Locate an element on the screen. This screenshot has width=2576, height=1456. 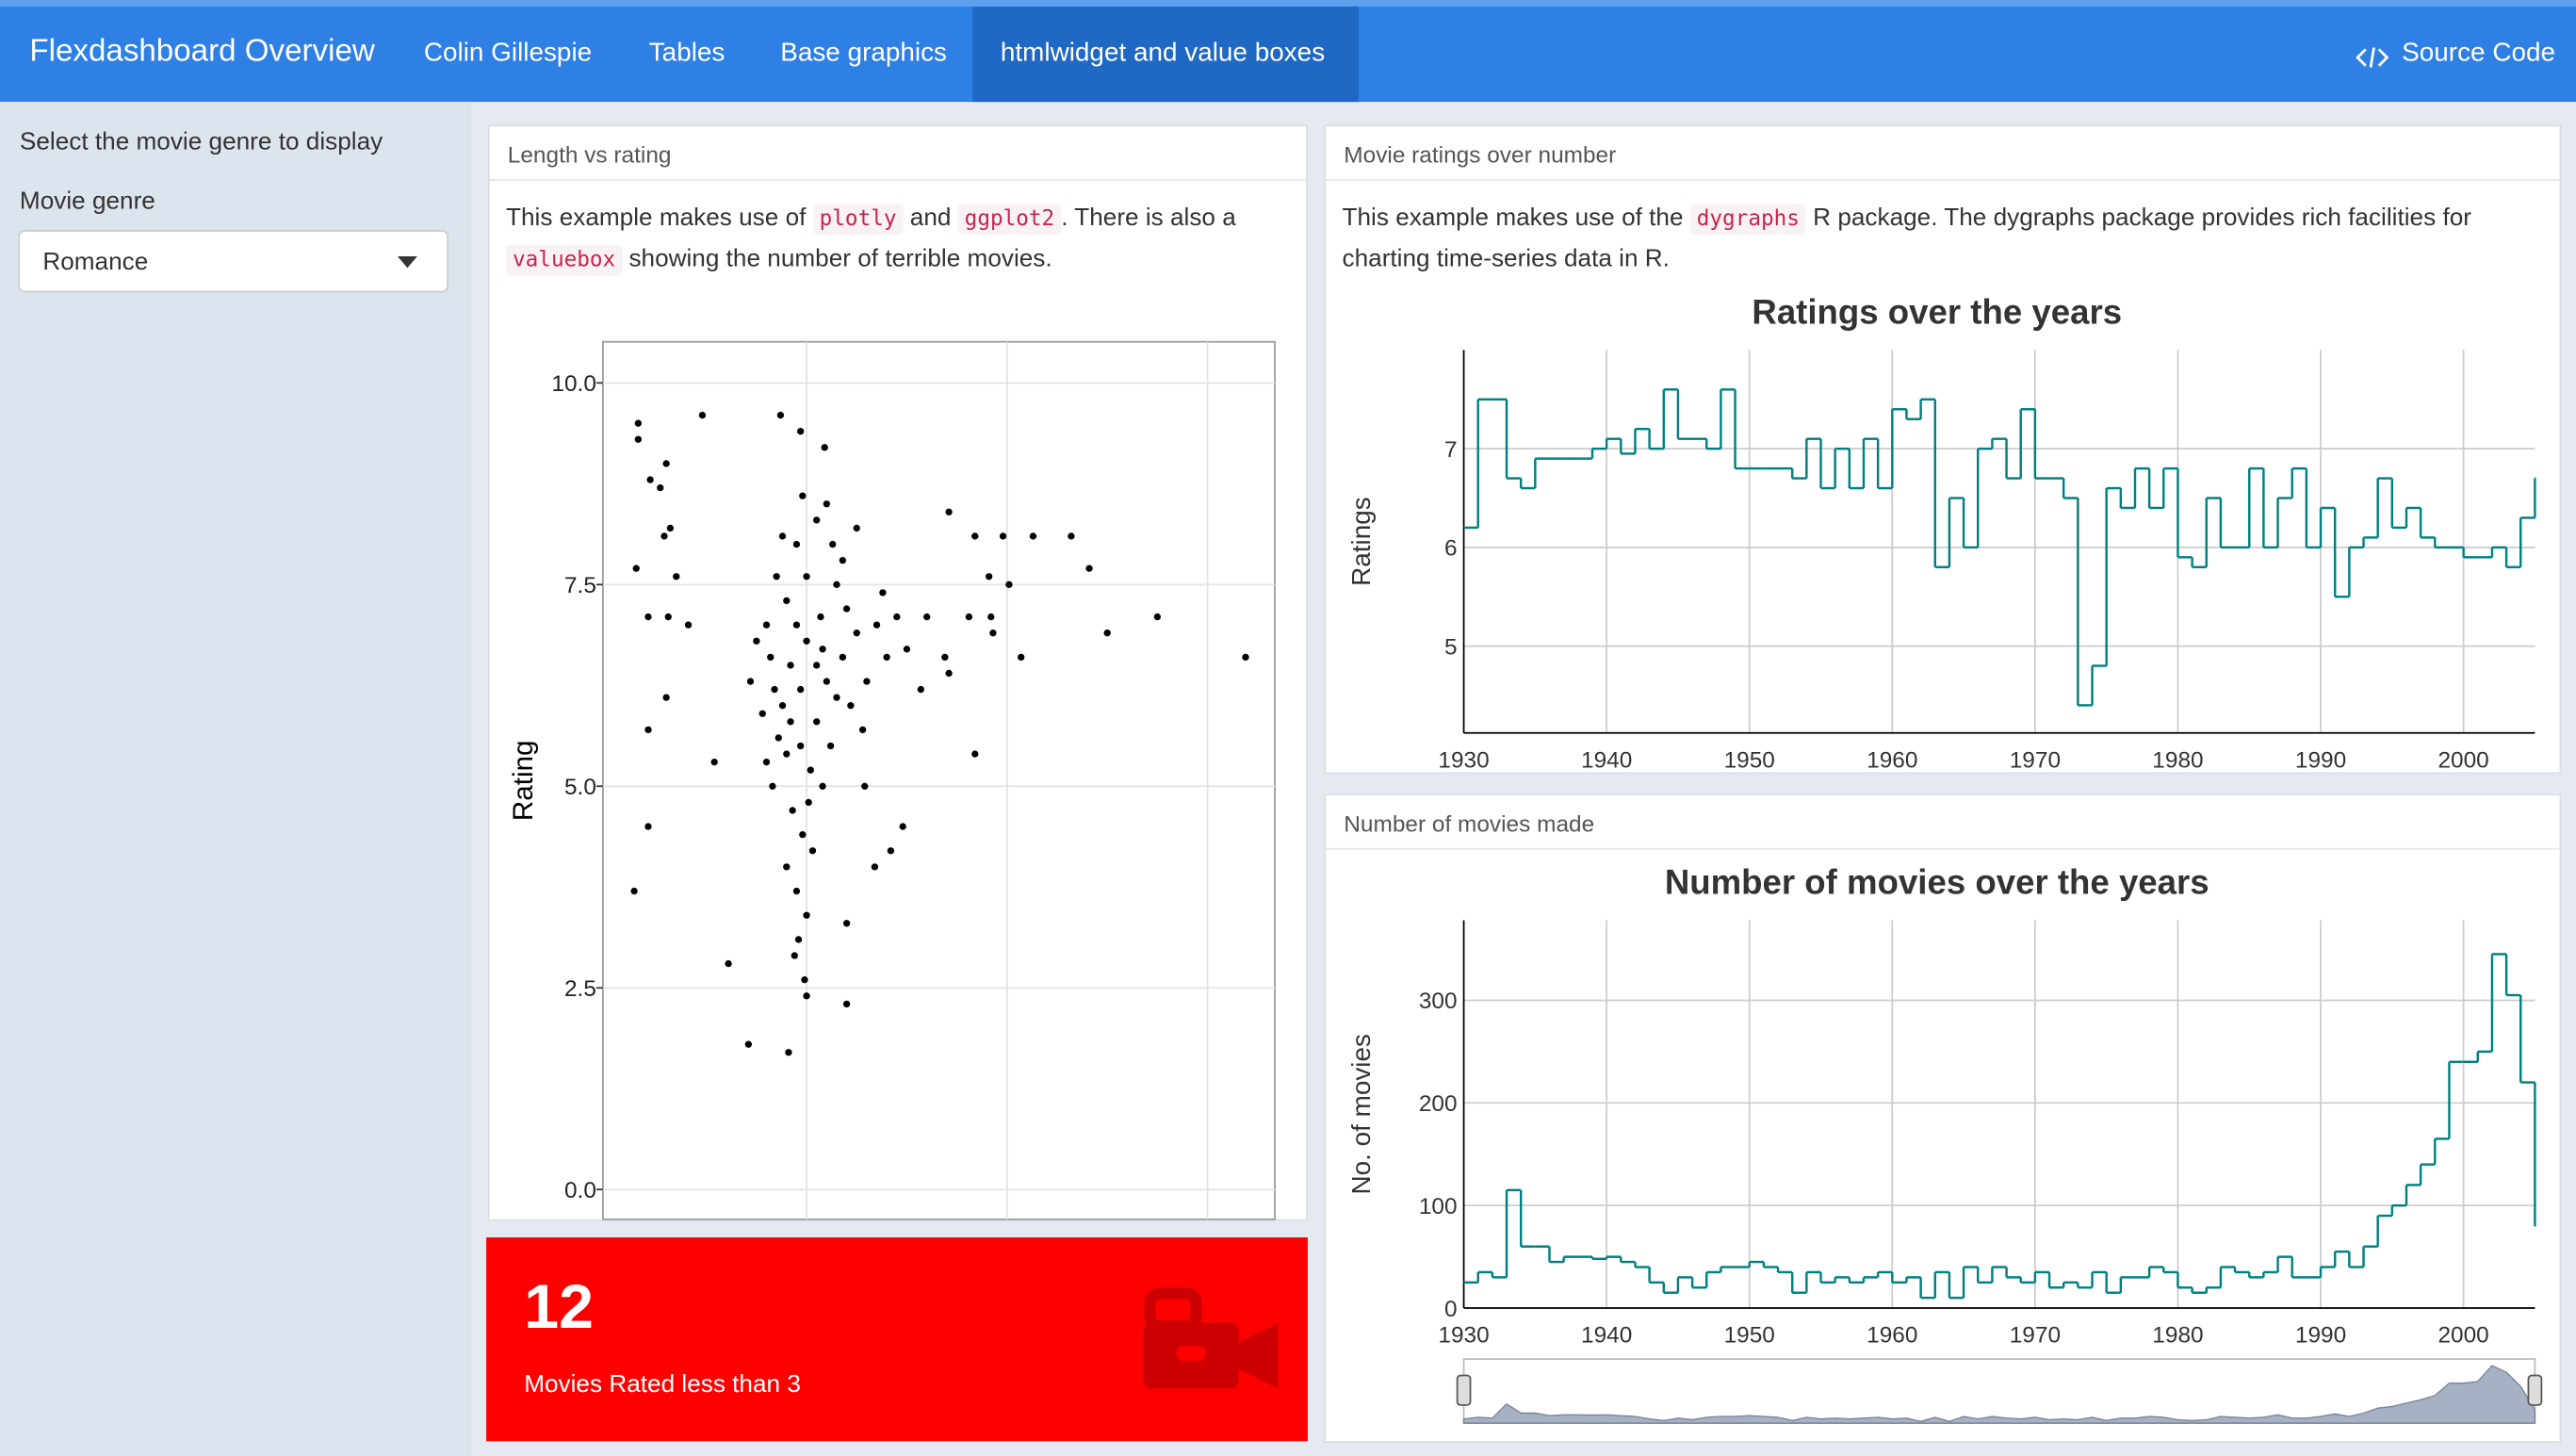
y-tick-label: 300 is located at coordinates (1438, 1001).